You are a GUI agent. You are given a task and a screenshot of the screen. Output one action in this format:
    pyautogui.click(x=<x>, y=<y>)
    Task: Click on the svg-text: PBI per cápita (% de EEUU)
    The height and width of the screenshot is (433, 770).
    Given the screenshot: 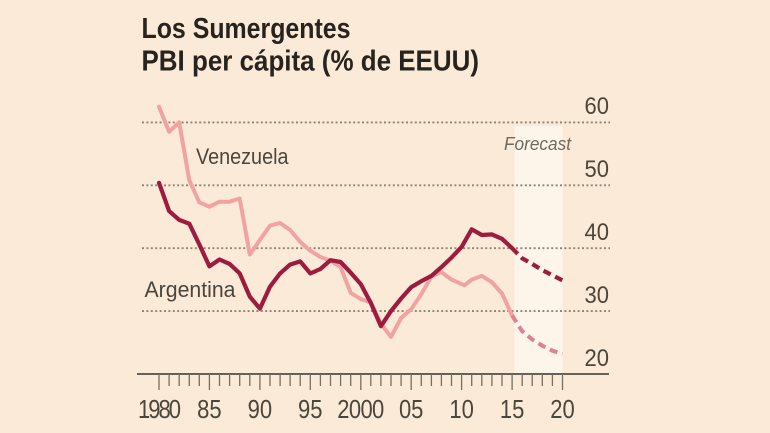 What is the action you would take?
    pyautogui.click(x=311, y=62)
    